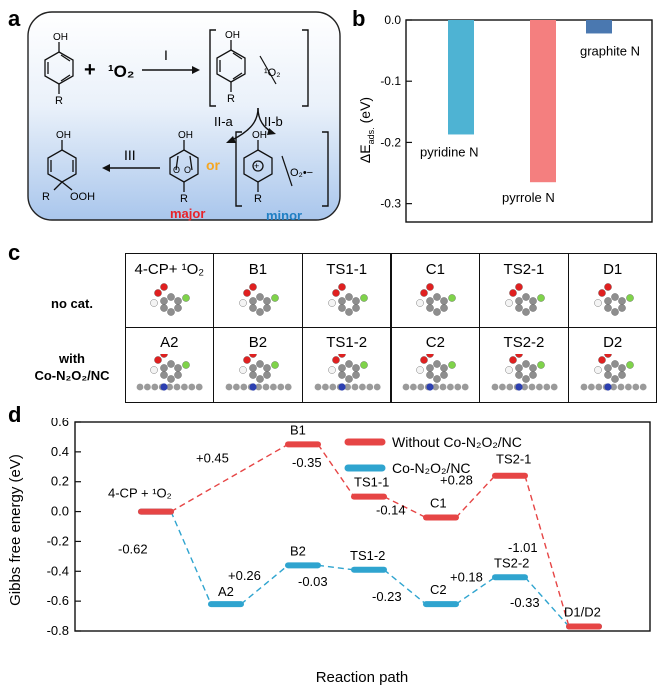 The image size is (661, 691). What do you see at coordinates (140, 493) in the screenshot?
I see `state-label: 4-CP + ¹O₂` at bounding box center [140, 493].